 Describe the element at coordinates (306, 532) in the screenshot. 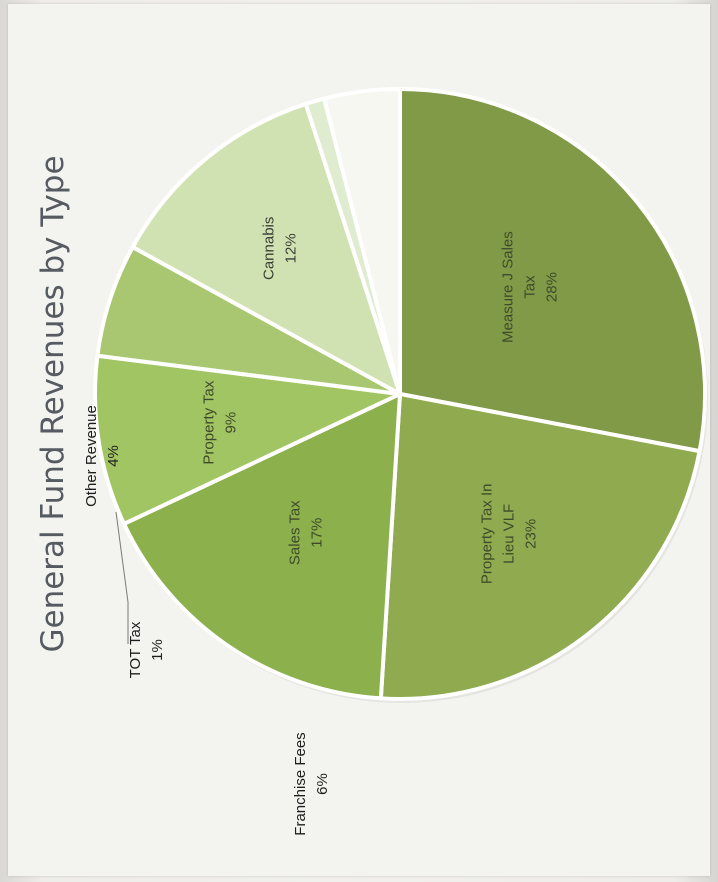

I see `data-label-sales-tax: Sales Tax 17%` at that location.